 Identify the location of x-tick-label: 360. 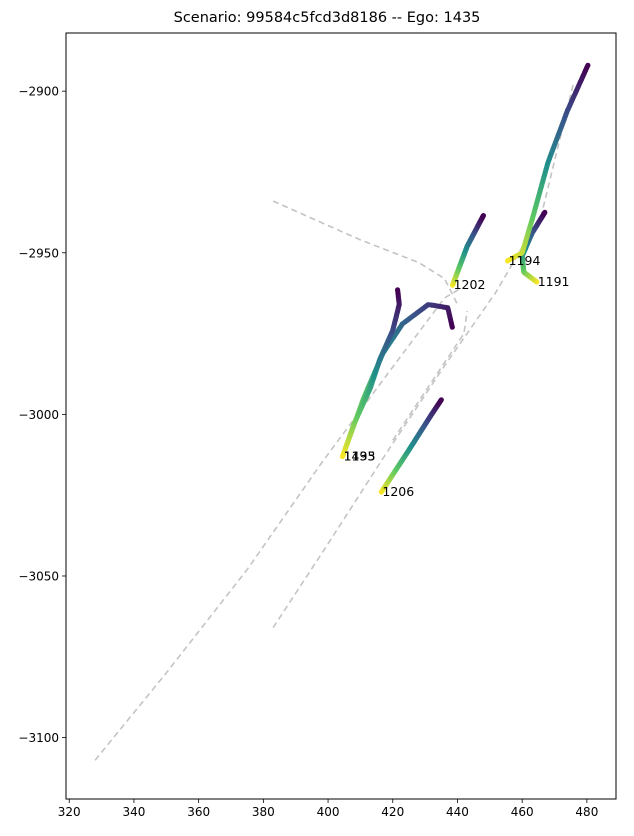
(198, 812).